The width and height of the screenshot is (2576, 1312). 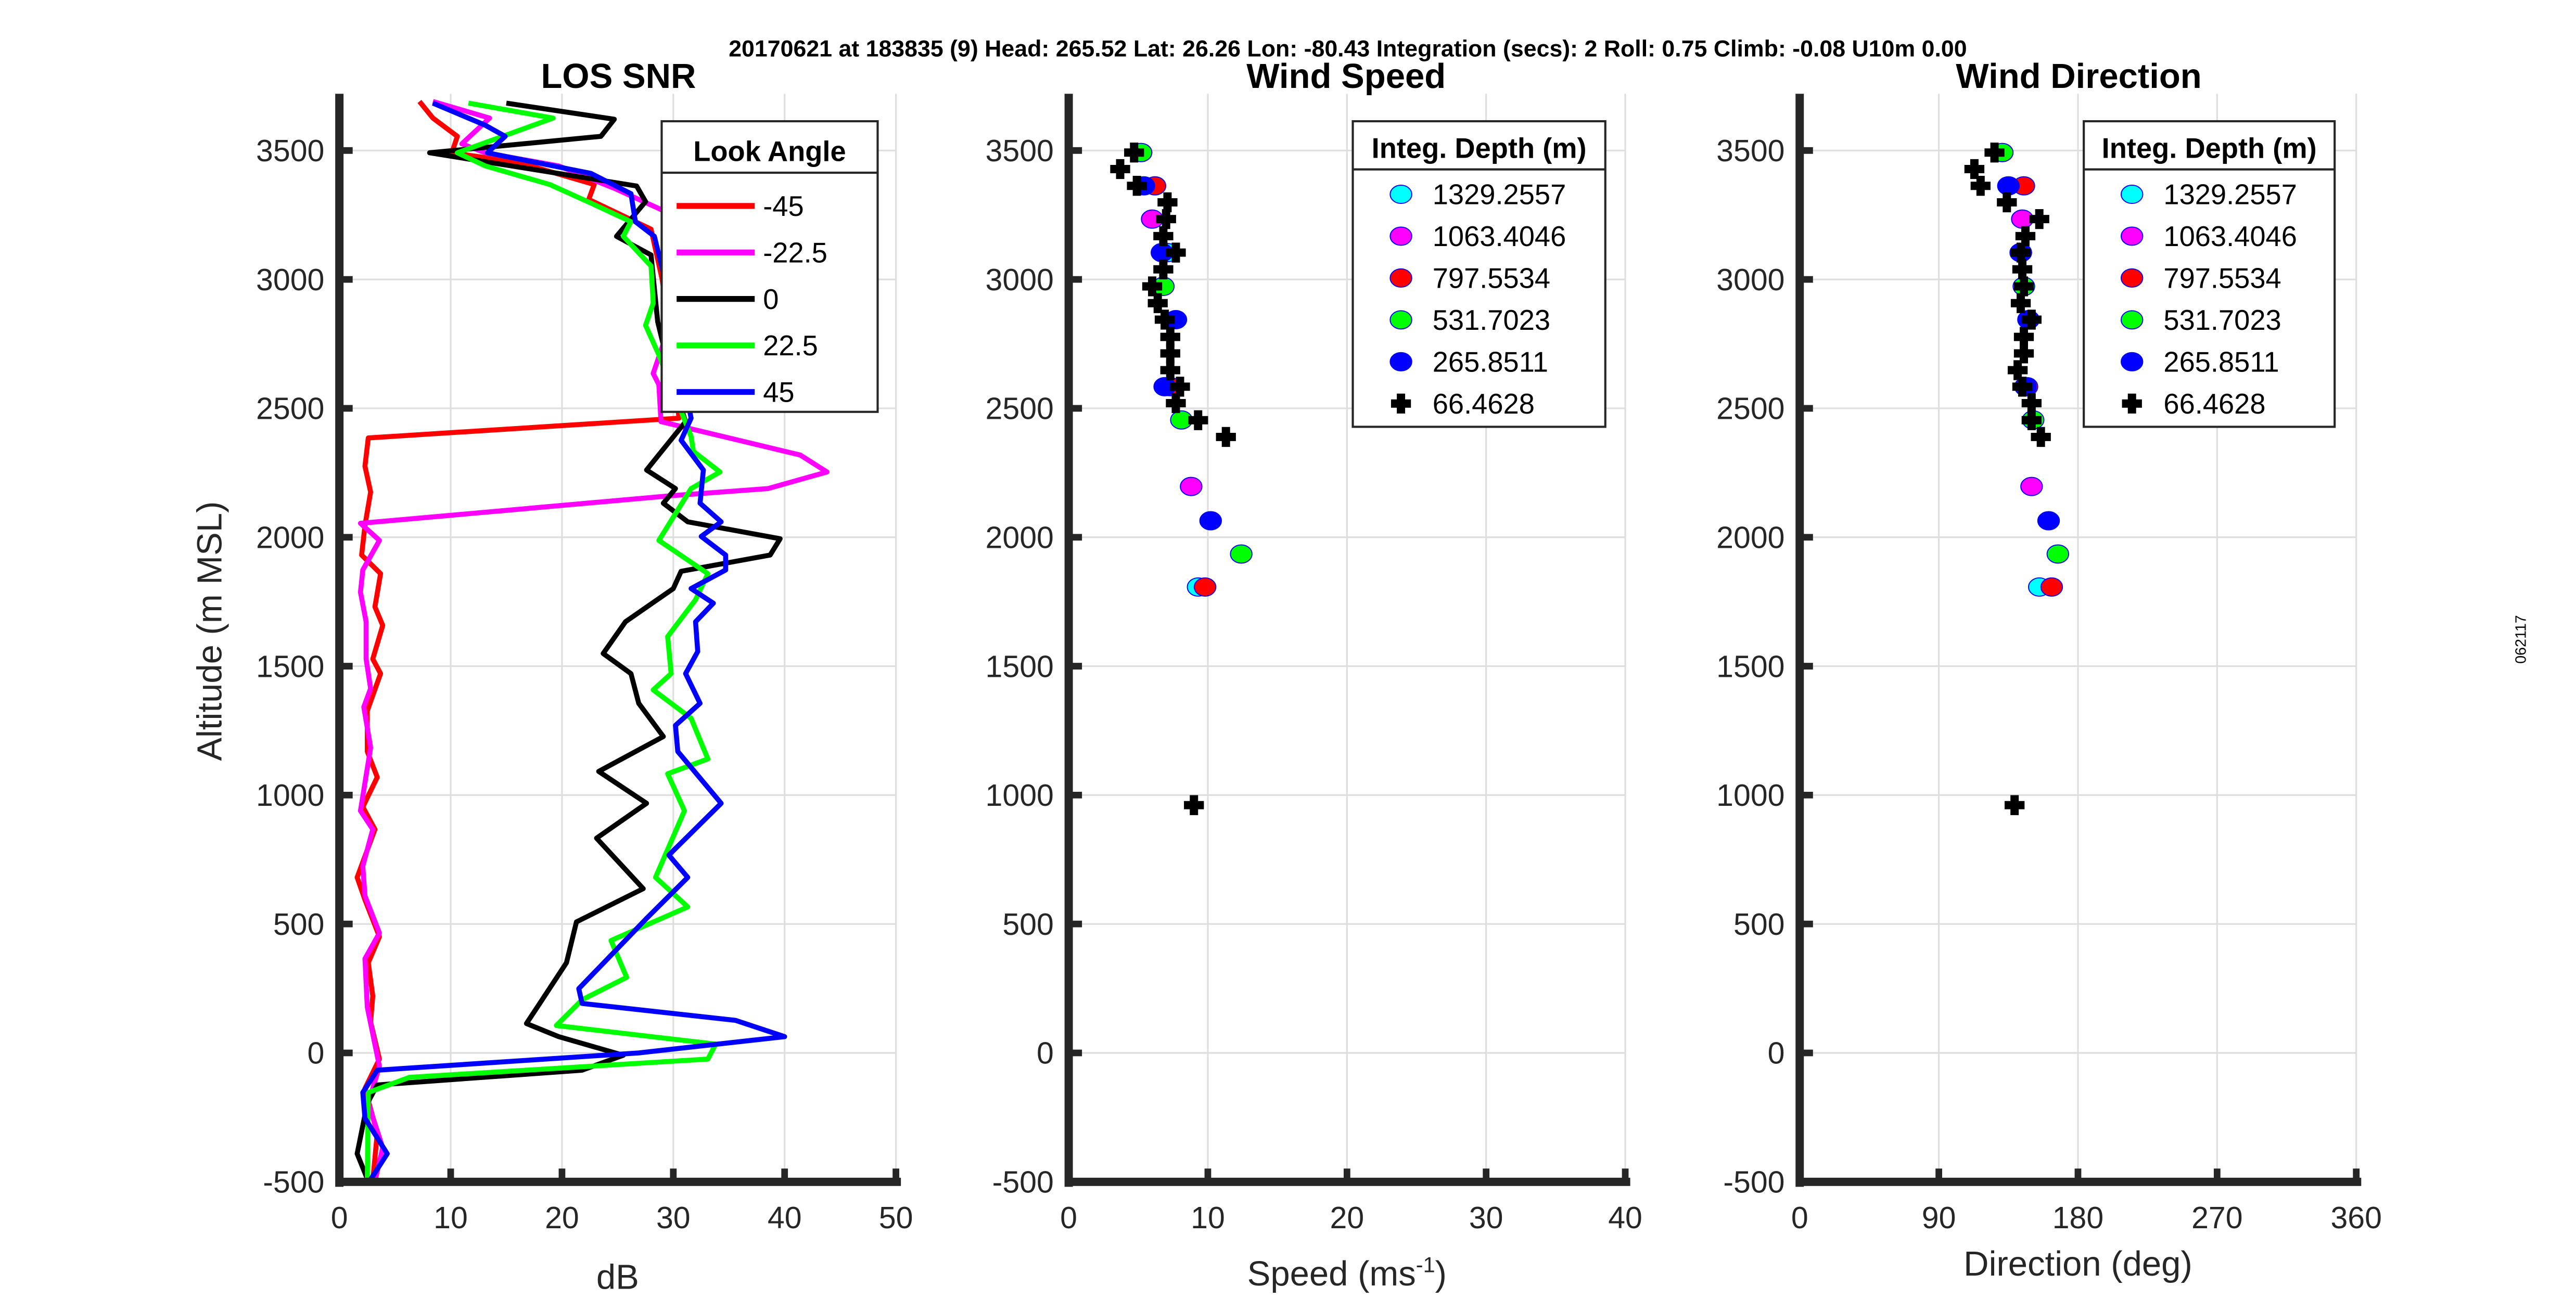 I want to click on legend-label: 22.5, so click(x=790, y=346).